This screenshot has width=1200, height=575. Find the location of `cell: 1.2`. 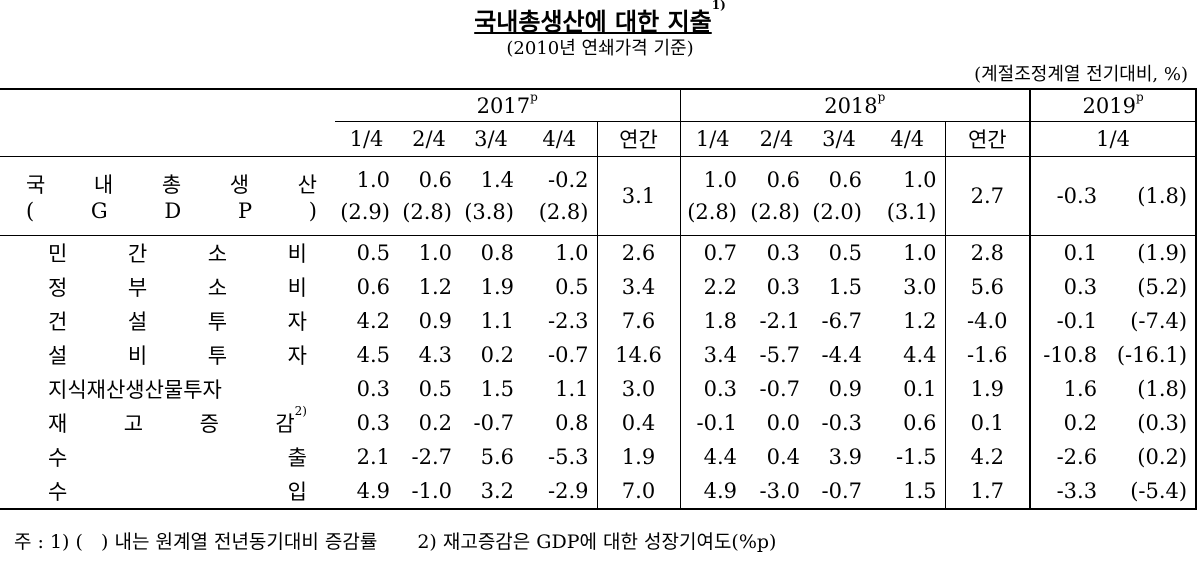

cell: 1.2 is located at coordinates (920, 321).